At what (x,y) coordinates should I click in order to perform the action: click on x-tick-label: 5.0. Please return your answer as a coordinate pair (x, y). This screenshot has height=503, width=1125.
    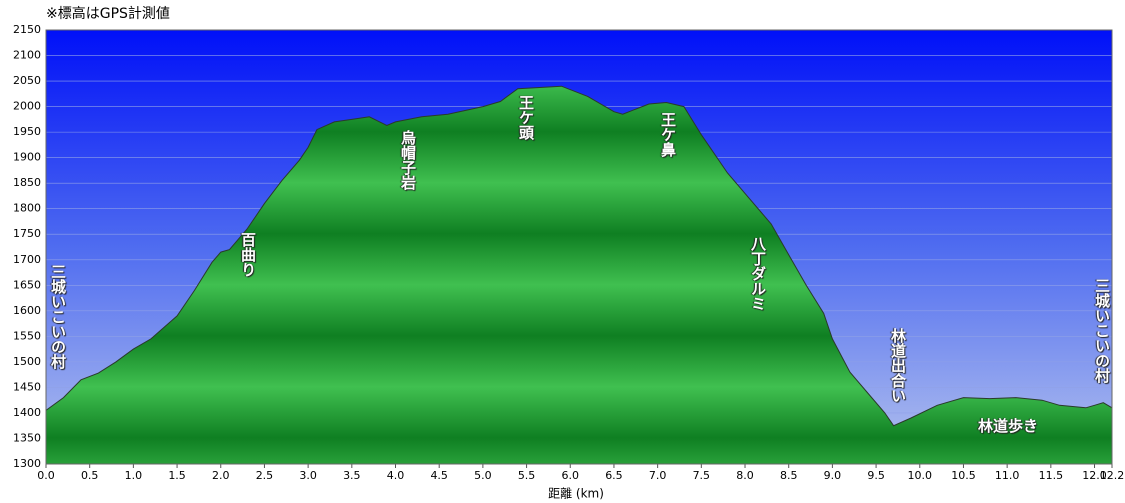
    Looking at the image, I should click on (483, 475).